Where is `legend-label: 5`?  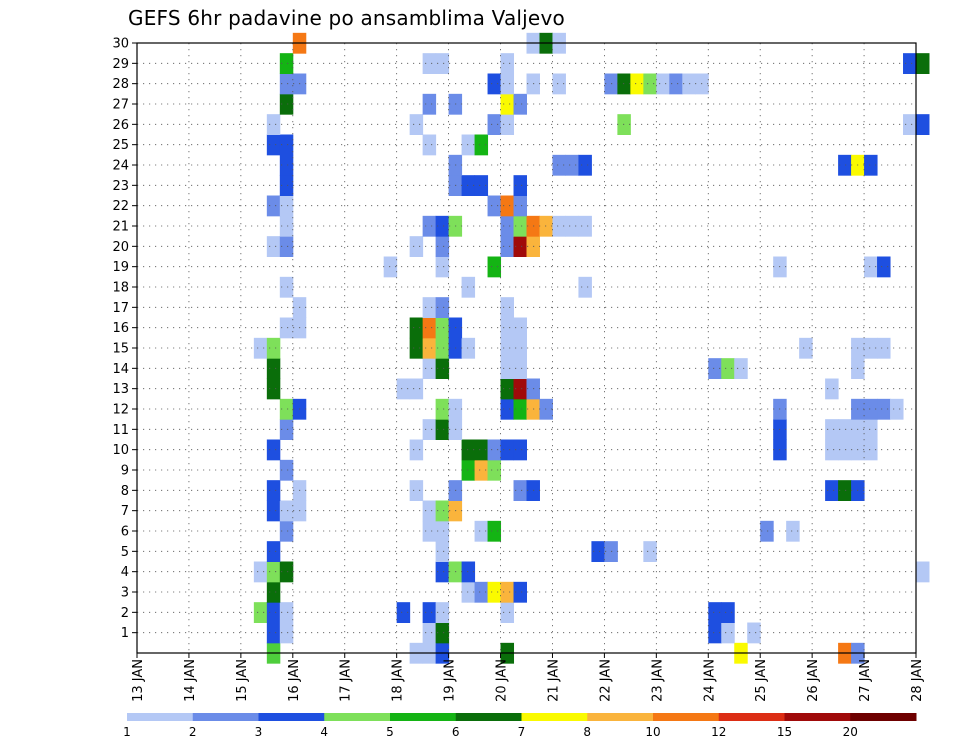 legend-label: 5 is located at coordinates (390, 732).